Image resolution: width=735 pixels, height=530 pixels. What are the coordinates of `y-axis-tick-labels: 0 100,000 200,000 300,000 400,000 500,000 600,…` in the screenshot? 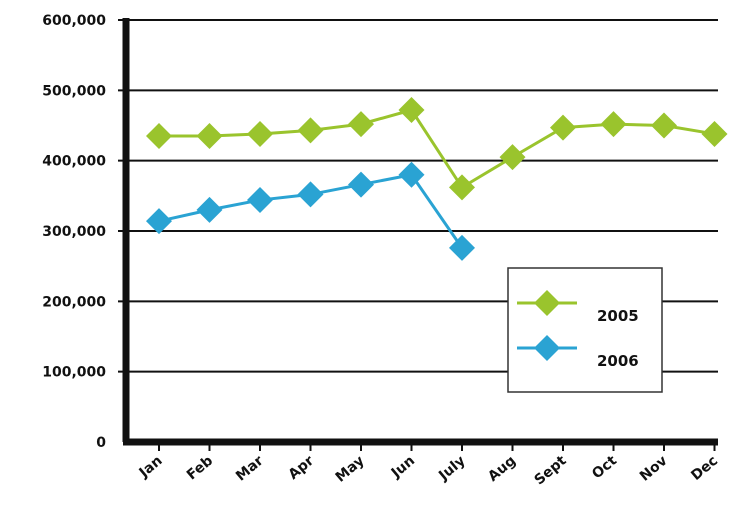 It's located at (74, 232).